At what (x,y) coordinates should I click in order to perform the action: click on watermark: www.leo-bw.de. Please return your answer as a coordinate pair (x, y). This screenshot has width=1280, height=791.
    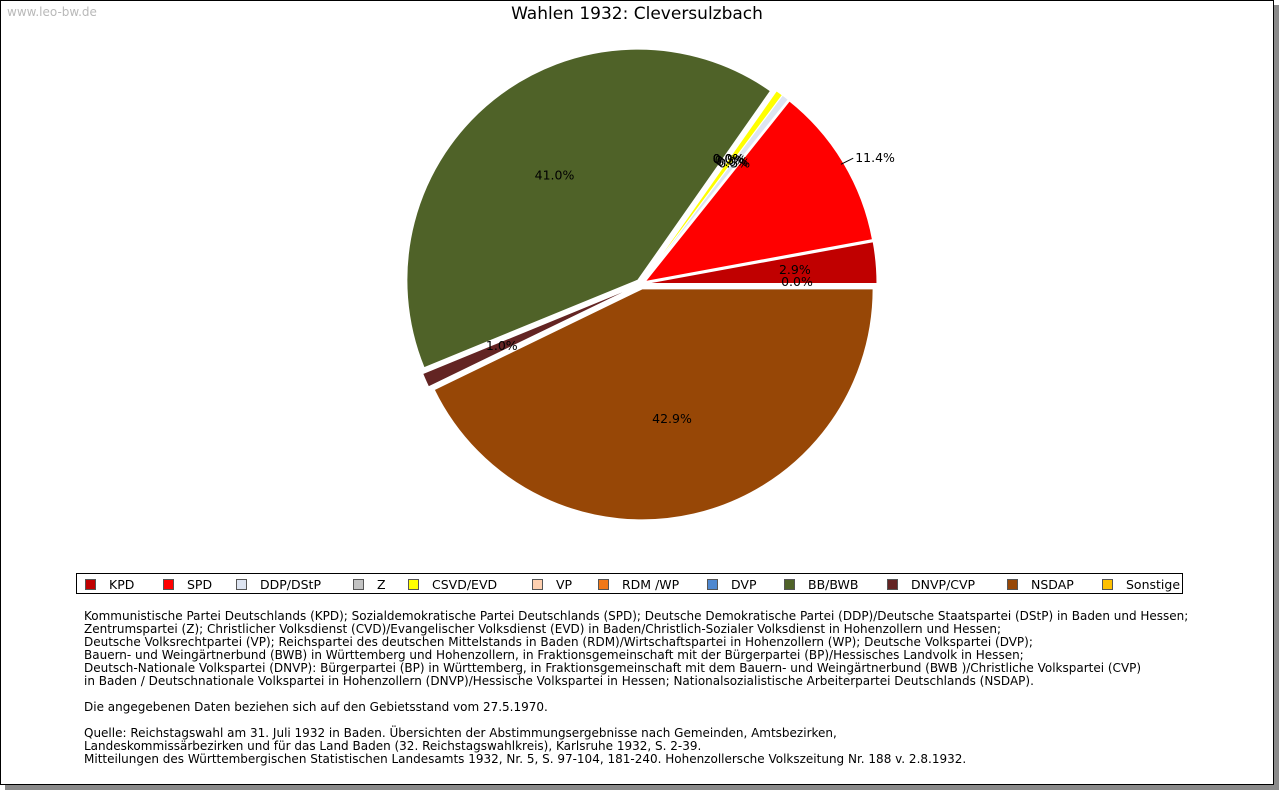
    Looking at the image, I should click on (52, 12).